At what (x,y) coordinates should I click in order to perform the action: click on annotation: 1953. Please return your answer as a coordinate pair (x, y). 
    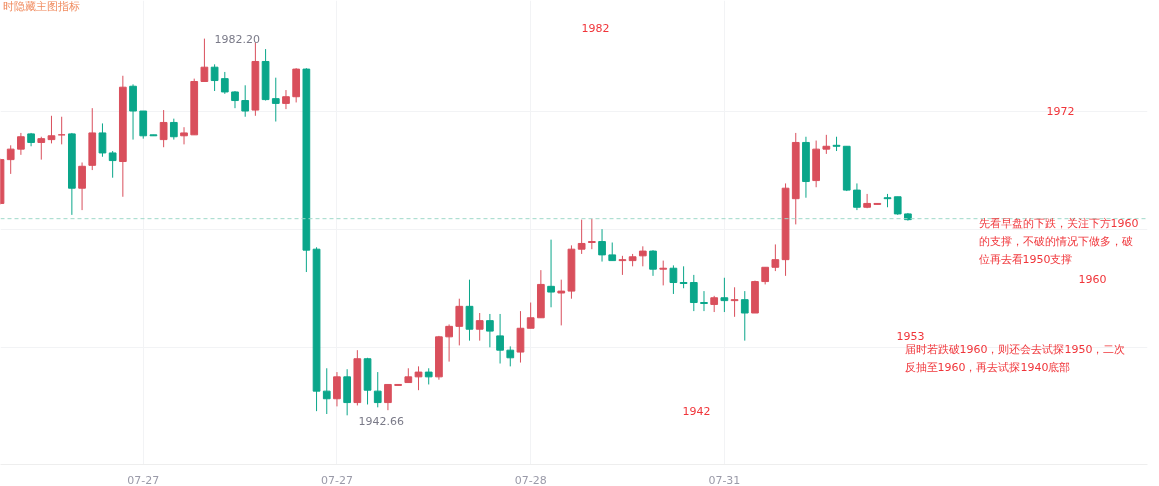
    Looking at the image, I should click on (910, 336).